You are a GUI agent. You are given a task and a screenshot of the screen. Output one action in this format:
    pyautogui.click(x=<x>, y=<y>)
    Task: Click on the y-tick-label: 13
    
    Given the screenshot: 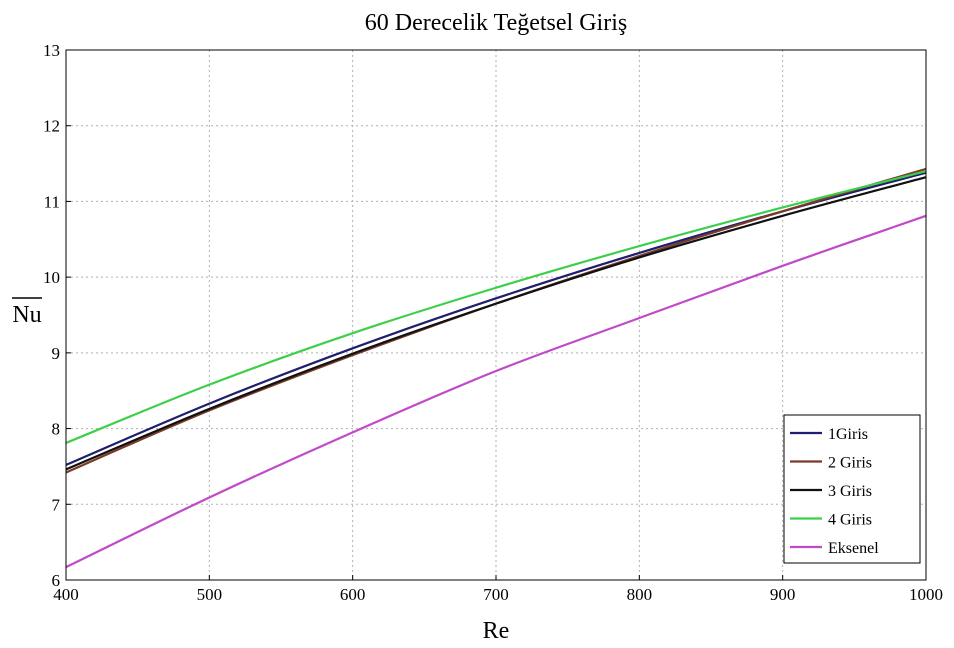 What is the action you would take?
    pyautogui.click(x=51, y=50)
    